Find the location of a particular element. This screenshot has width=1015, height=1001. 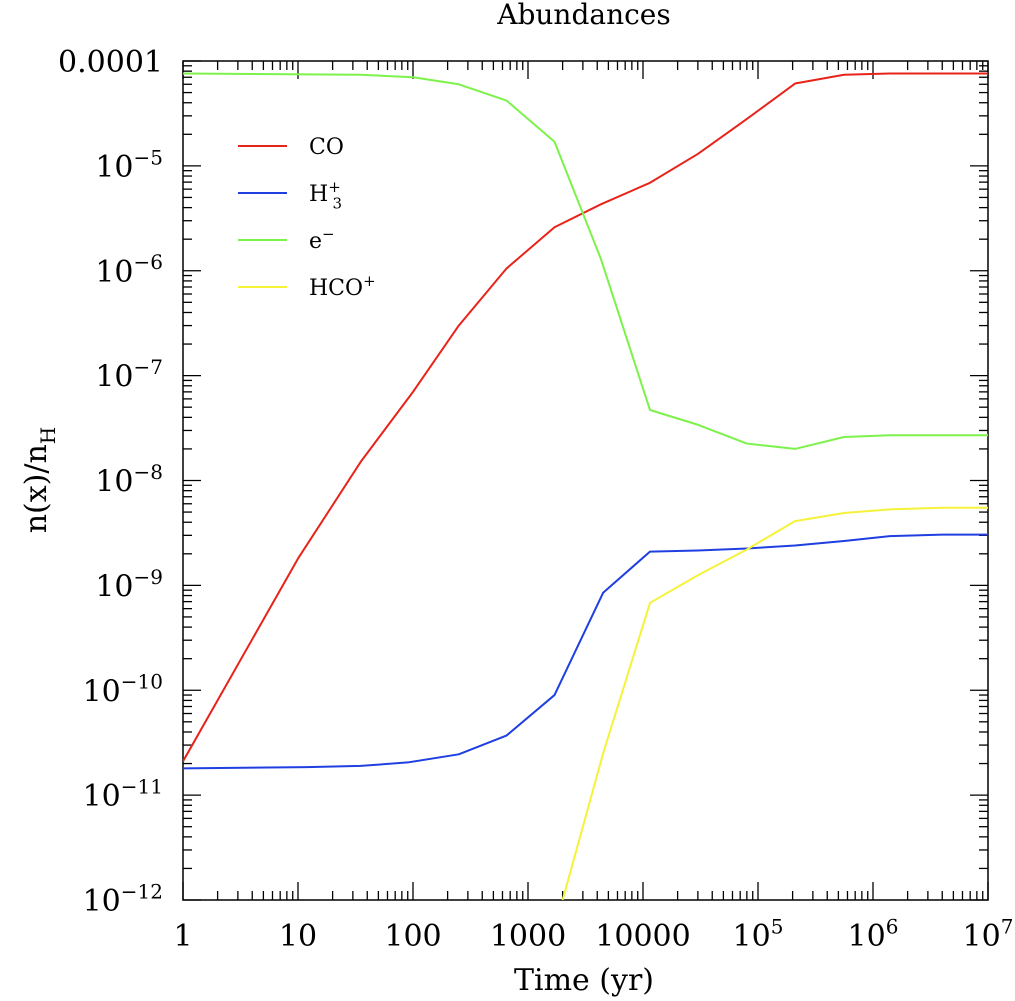

y-tick-label: 10⁻⁹ is located at coordinates (129, 585).